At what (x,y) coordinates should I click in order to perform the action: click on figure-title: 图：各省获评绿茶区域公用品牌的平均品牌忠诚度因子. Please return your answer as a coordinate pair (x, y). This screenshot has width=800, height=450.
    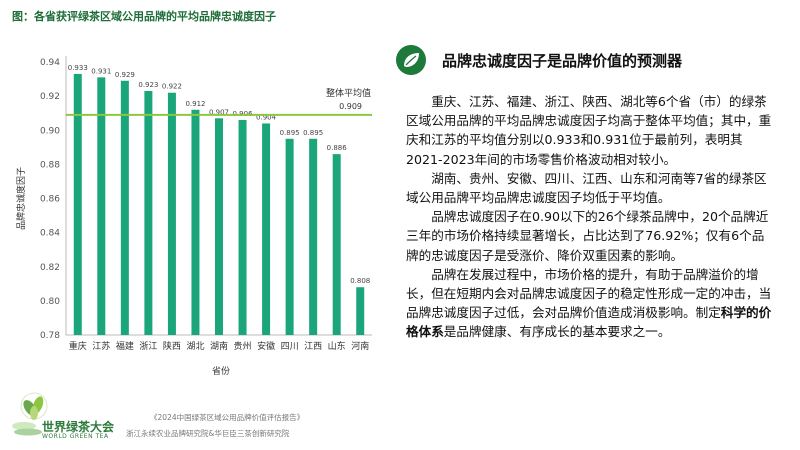
    Looking at the image, I should click on (144, 16).